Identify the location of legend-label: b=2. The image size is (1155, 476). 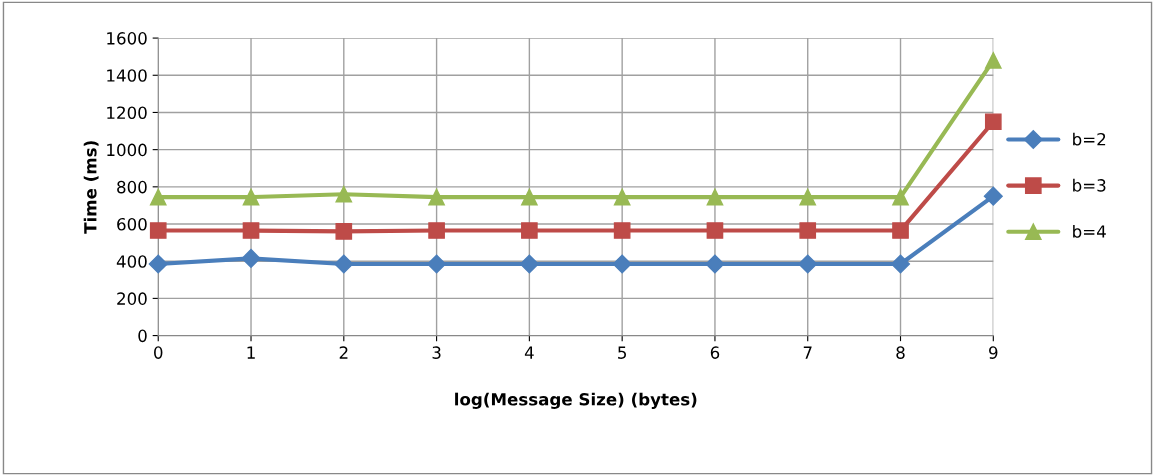
(1089, 139).